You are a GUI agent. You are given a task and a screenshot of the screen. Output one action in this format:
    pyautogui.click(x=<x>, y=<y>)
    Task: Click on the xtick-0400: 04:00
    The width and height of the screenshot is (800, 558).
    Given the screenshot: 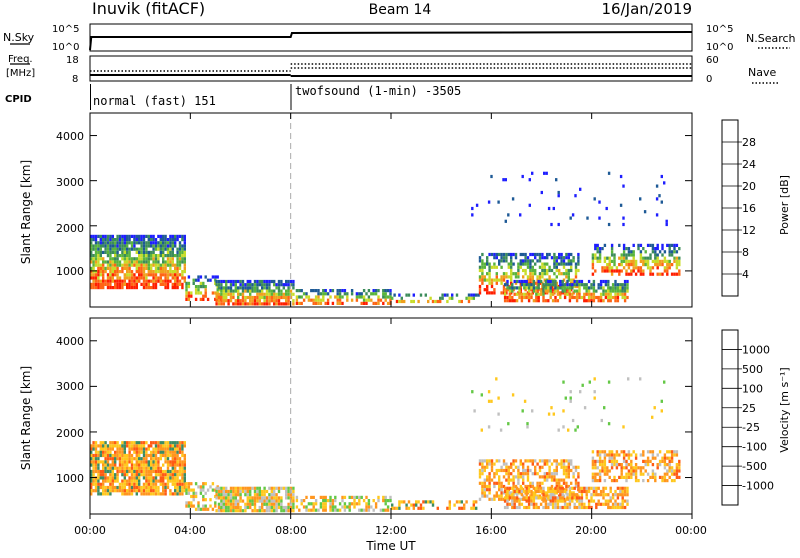 What is the action you would take?
    pyautogui.click(x=190, y=530)
    